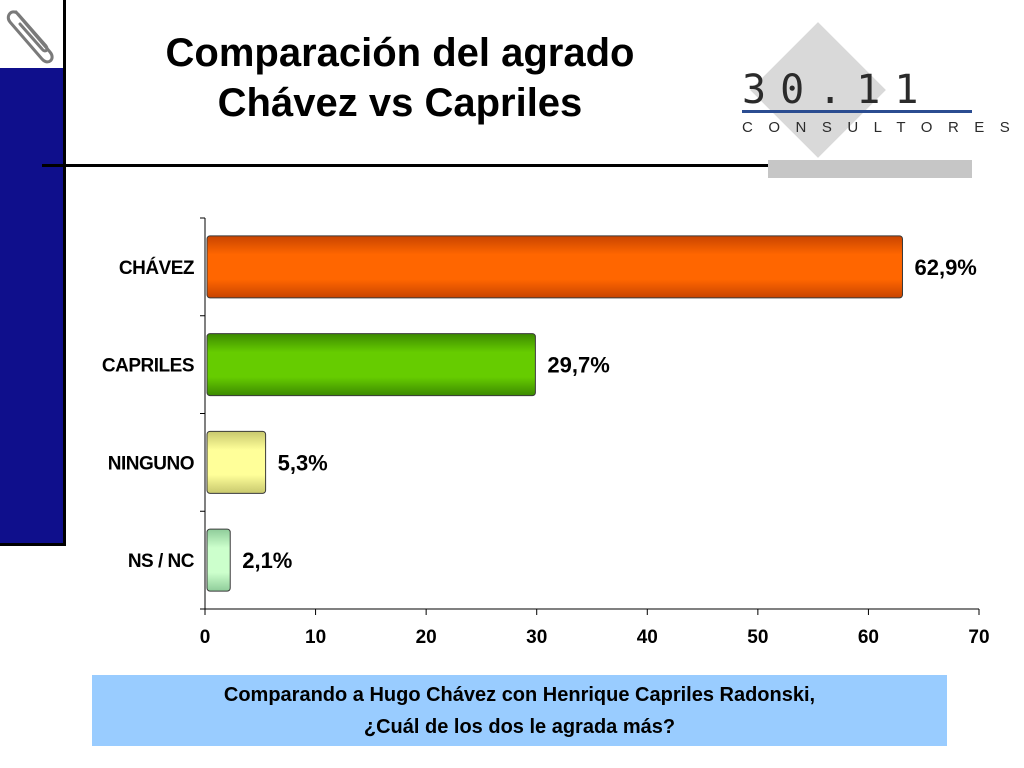 This screenshot has height=768, width=1024. Describe the element at coordinates (837, 90) in the screenshot. I see `logo-number: 30.11` at that location.